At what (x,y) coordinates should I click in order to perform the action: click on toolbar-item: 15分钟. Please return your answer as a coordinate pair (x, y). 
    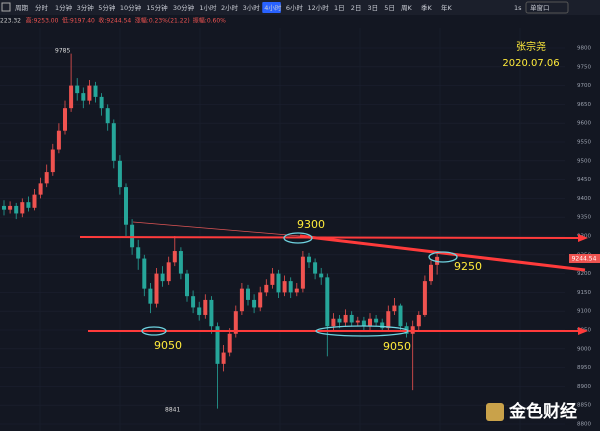
    Looking at the image, I should click on (157, 7).